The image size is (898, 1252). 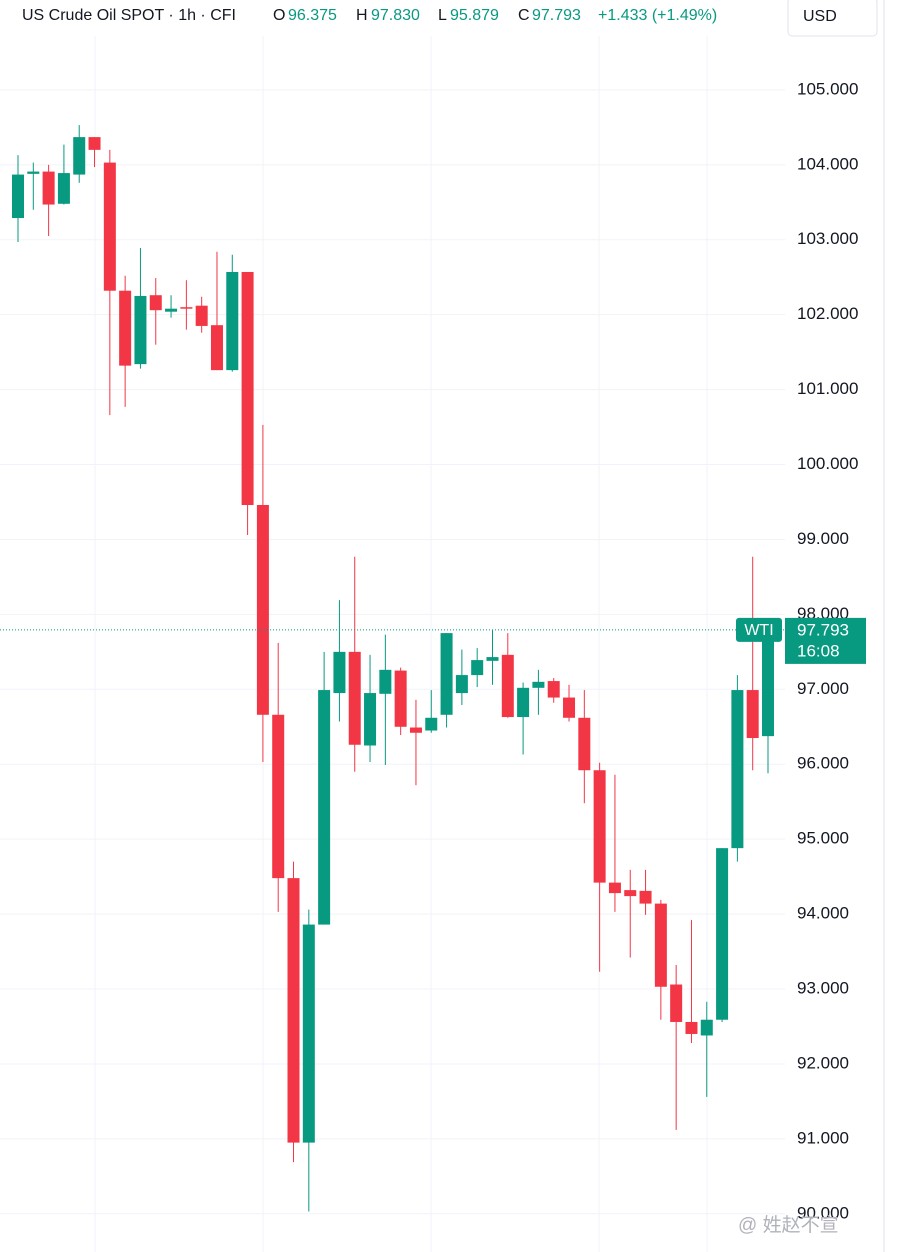 I want to click on y-tick-label: 104.000, so click(x=827, y=163).